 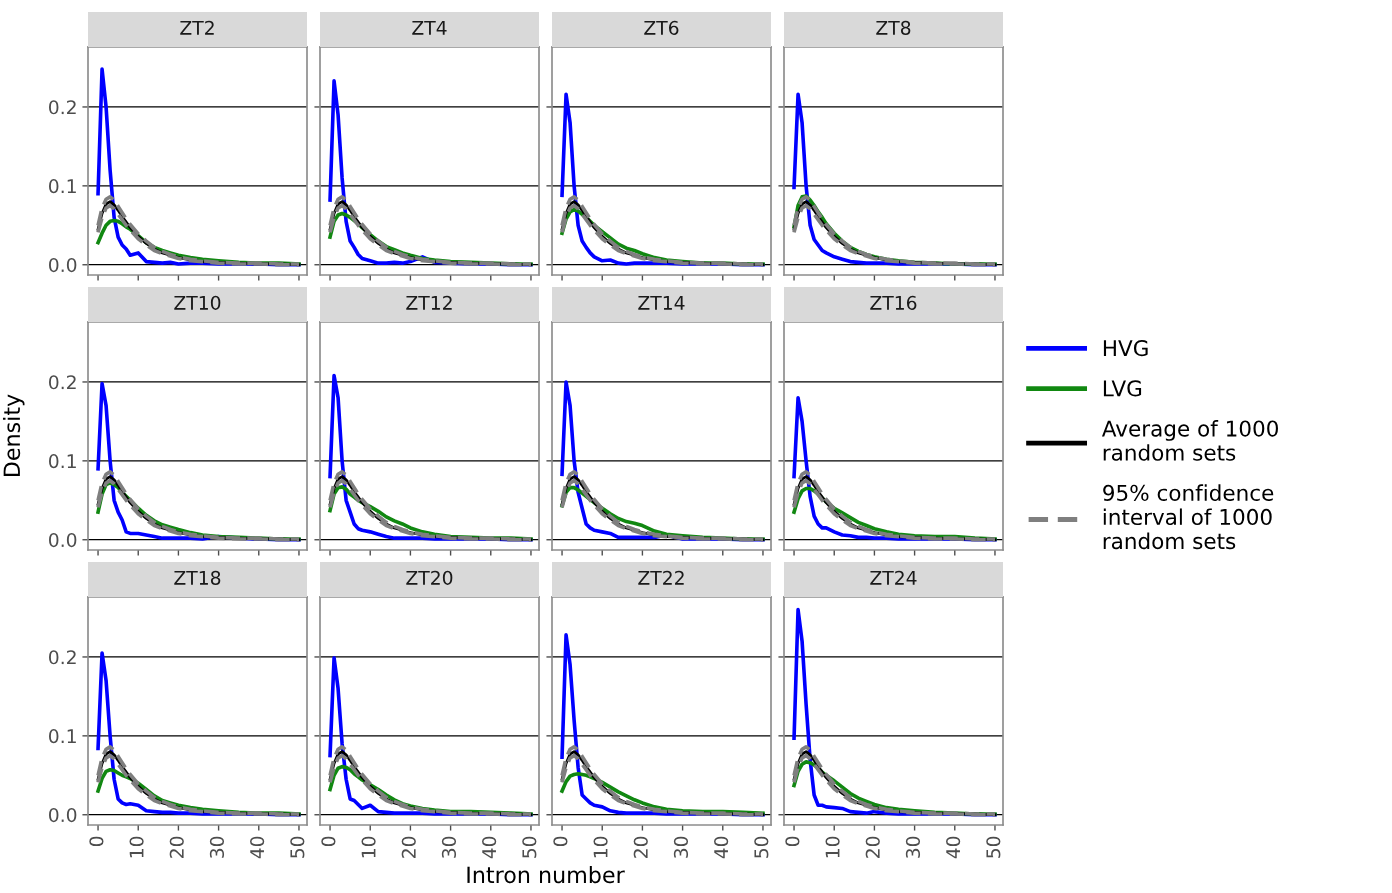 I want to click on y-axis-title: Density, so click(x=13, y=435).